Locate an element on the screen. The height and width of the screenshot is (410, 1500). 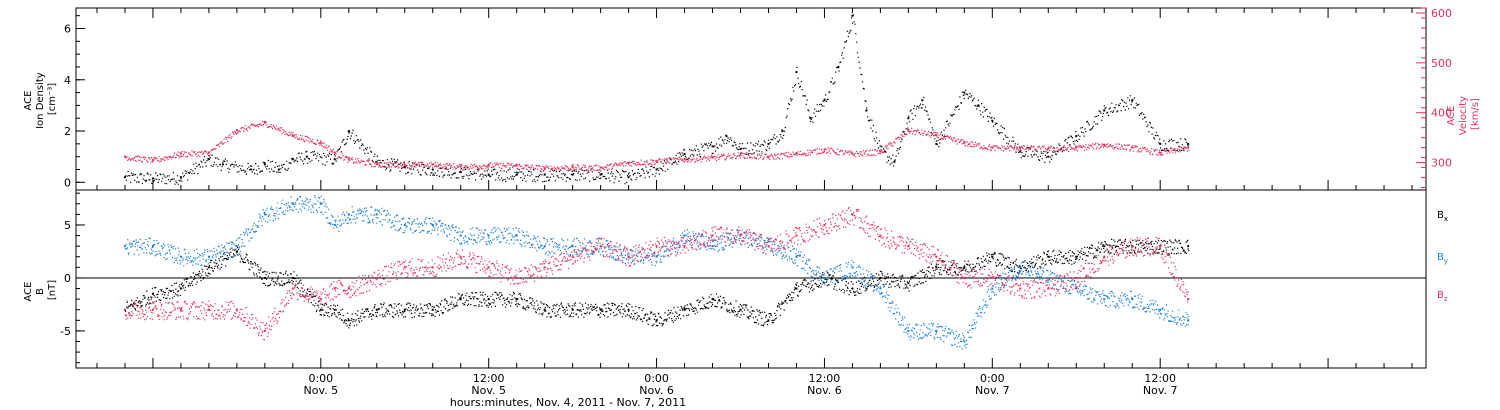
legend-bx: Bx is located at coordinates (1442, 216).